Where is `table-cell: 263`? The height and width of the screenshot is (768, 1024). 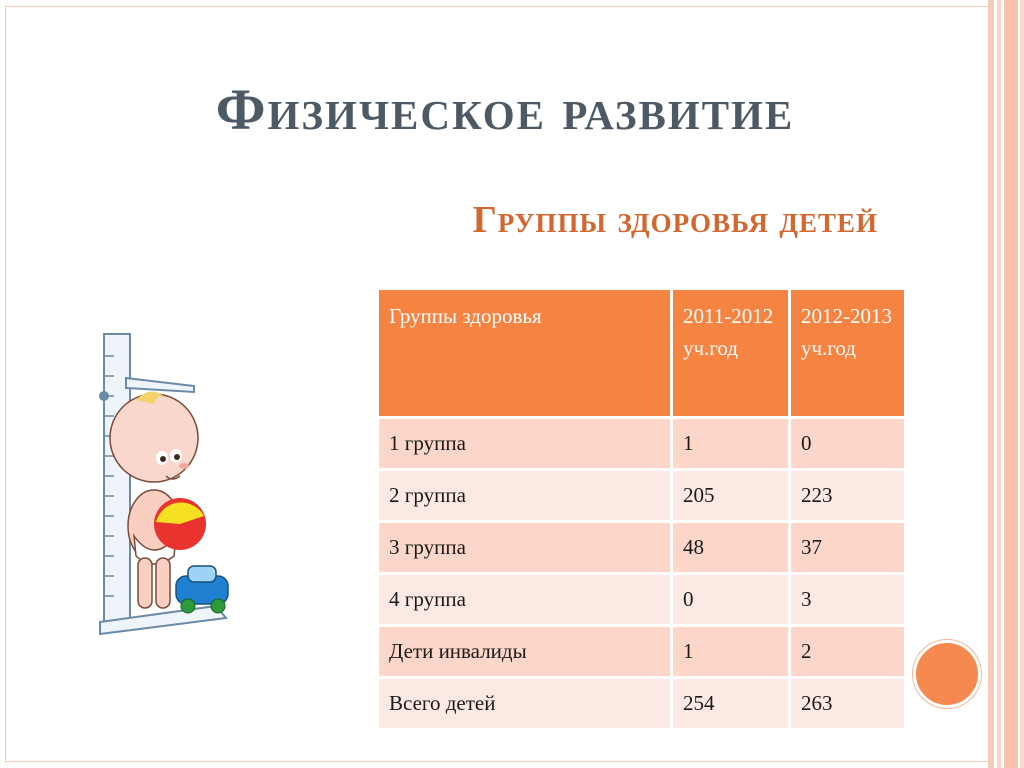
table-cell: 263 is located at coordinates (847, 703).